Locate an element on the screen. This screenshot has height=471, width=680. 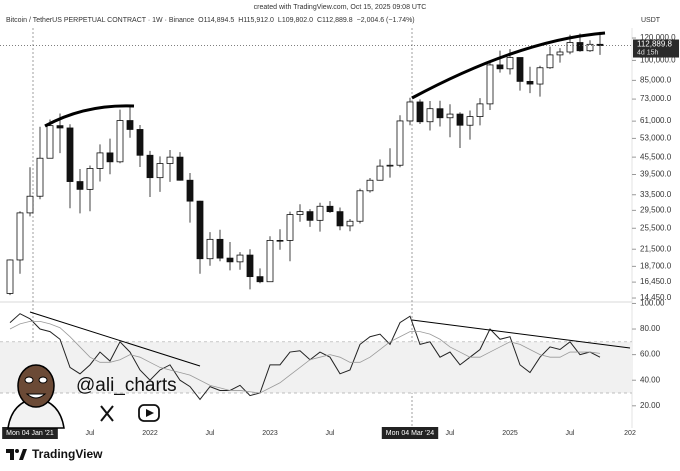
last-price-label: 112,889.8 is located at coordinates (655, 44).